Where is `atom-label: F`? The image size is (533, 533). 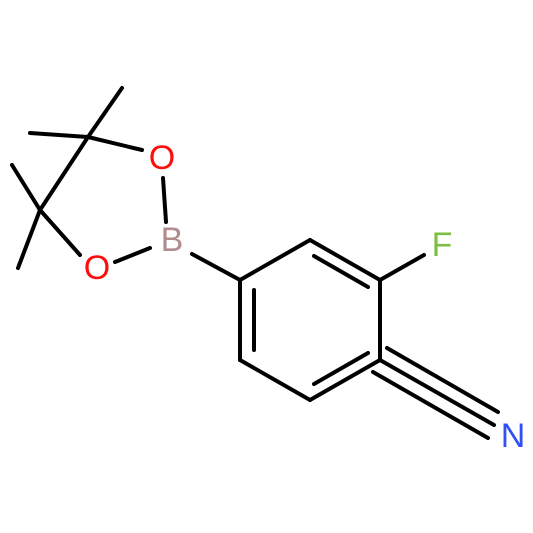 atom-label: F is located at coordinates (442, 245).